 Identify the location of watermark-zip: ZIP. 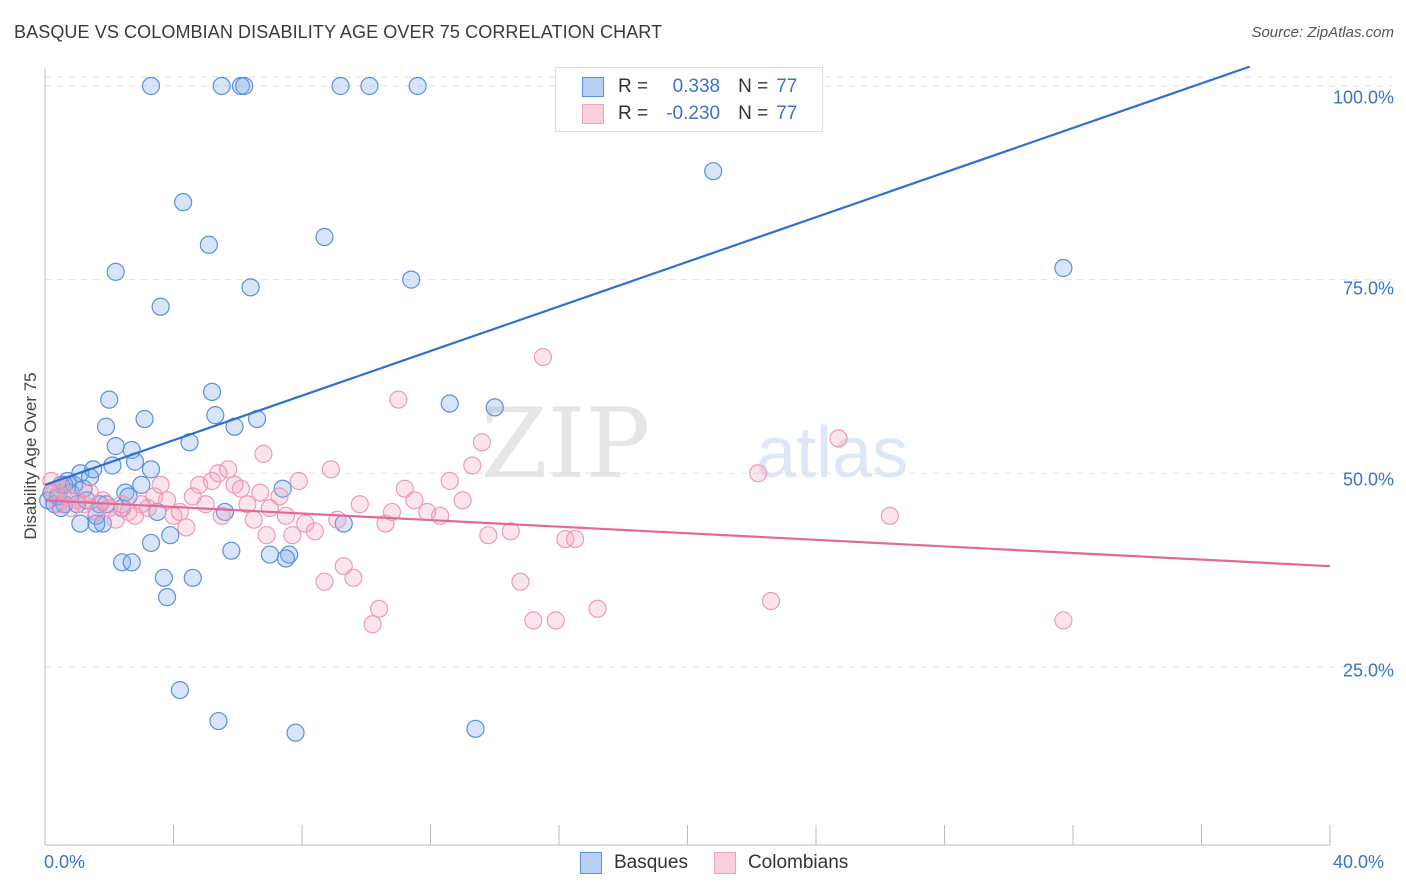
(565, 444).